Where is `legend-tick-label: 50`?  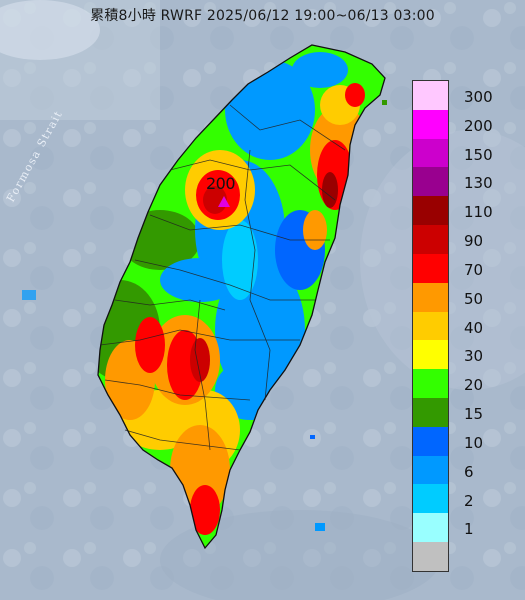 legend-tick-label: 50 is located at coordinates (474, 298).